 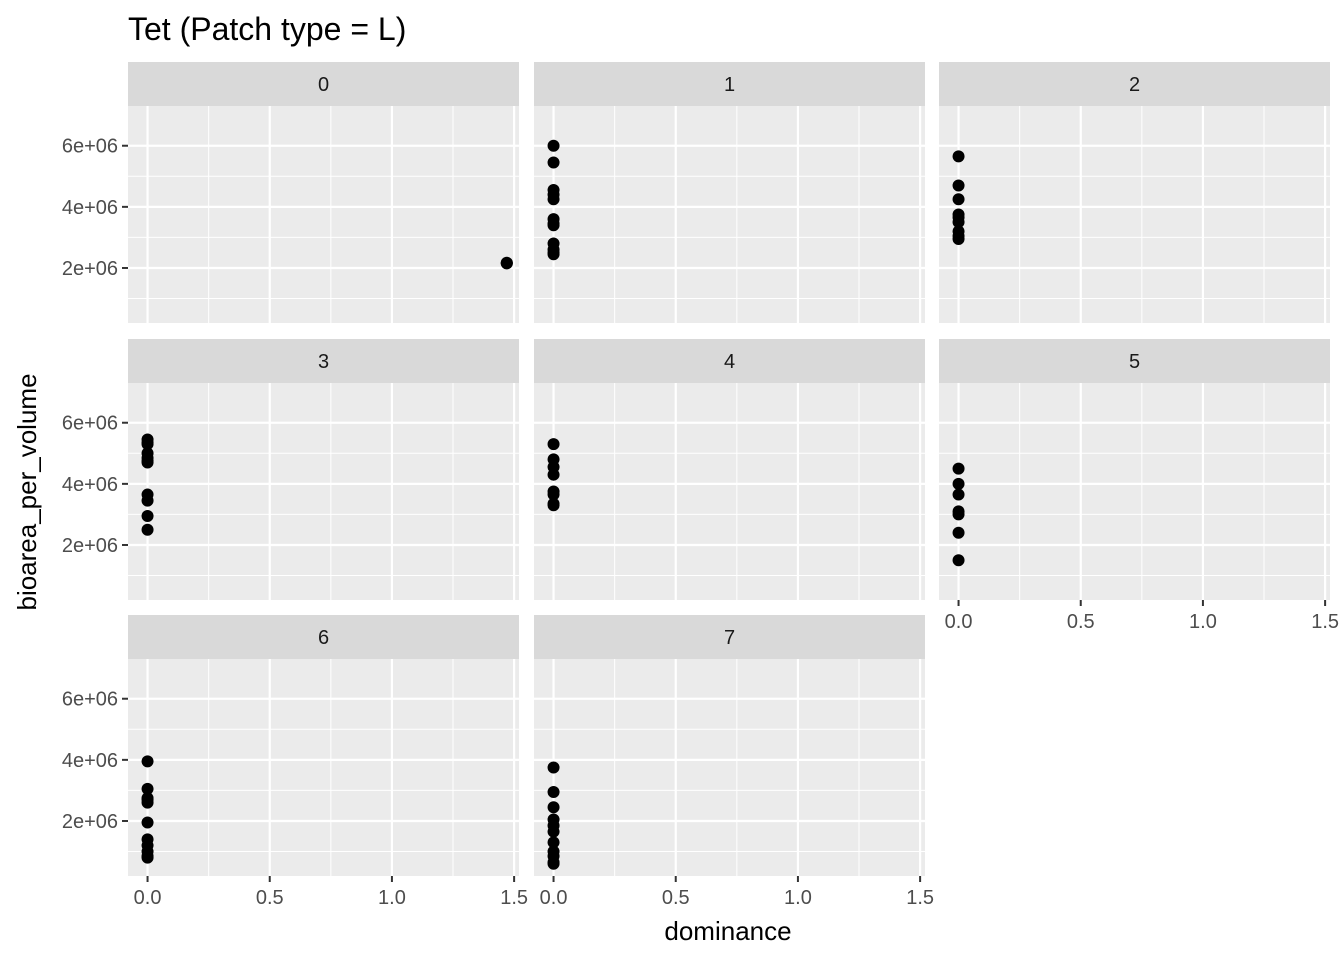 I want to click on facet-strip-label: 1, so click(x=729, y=85).